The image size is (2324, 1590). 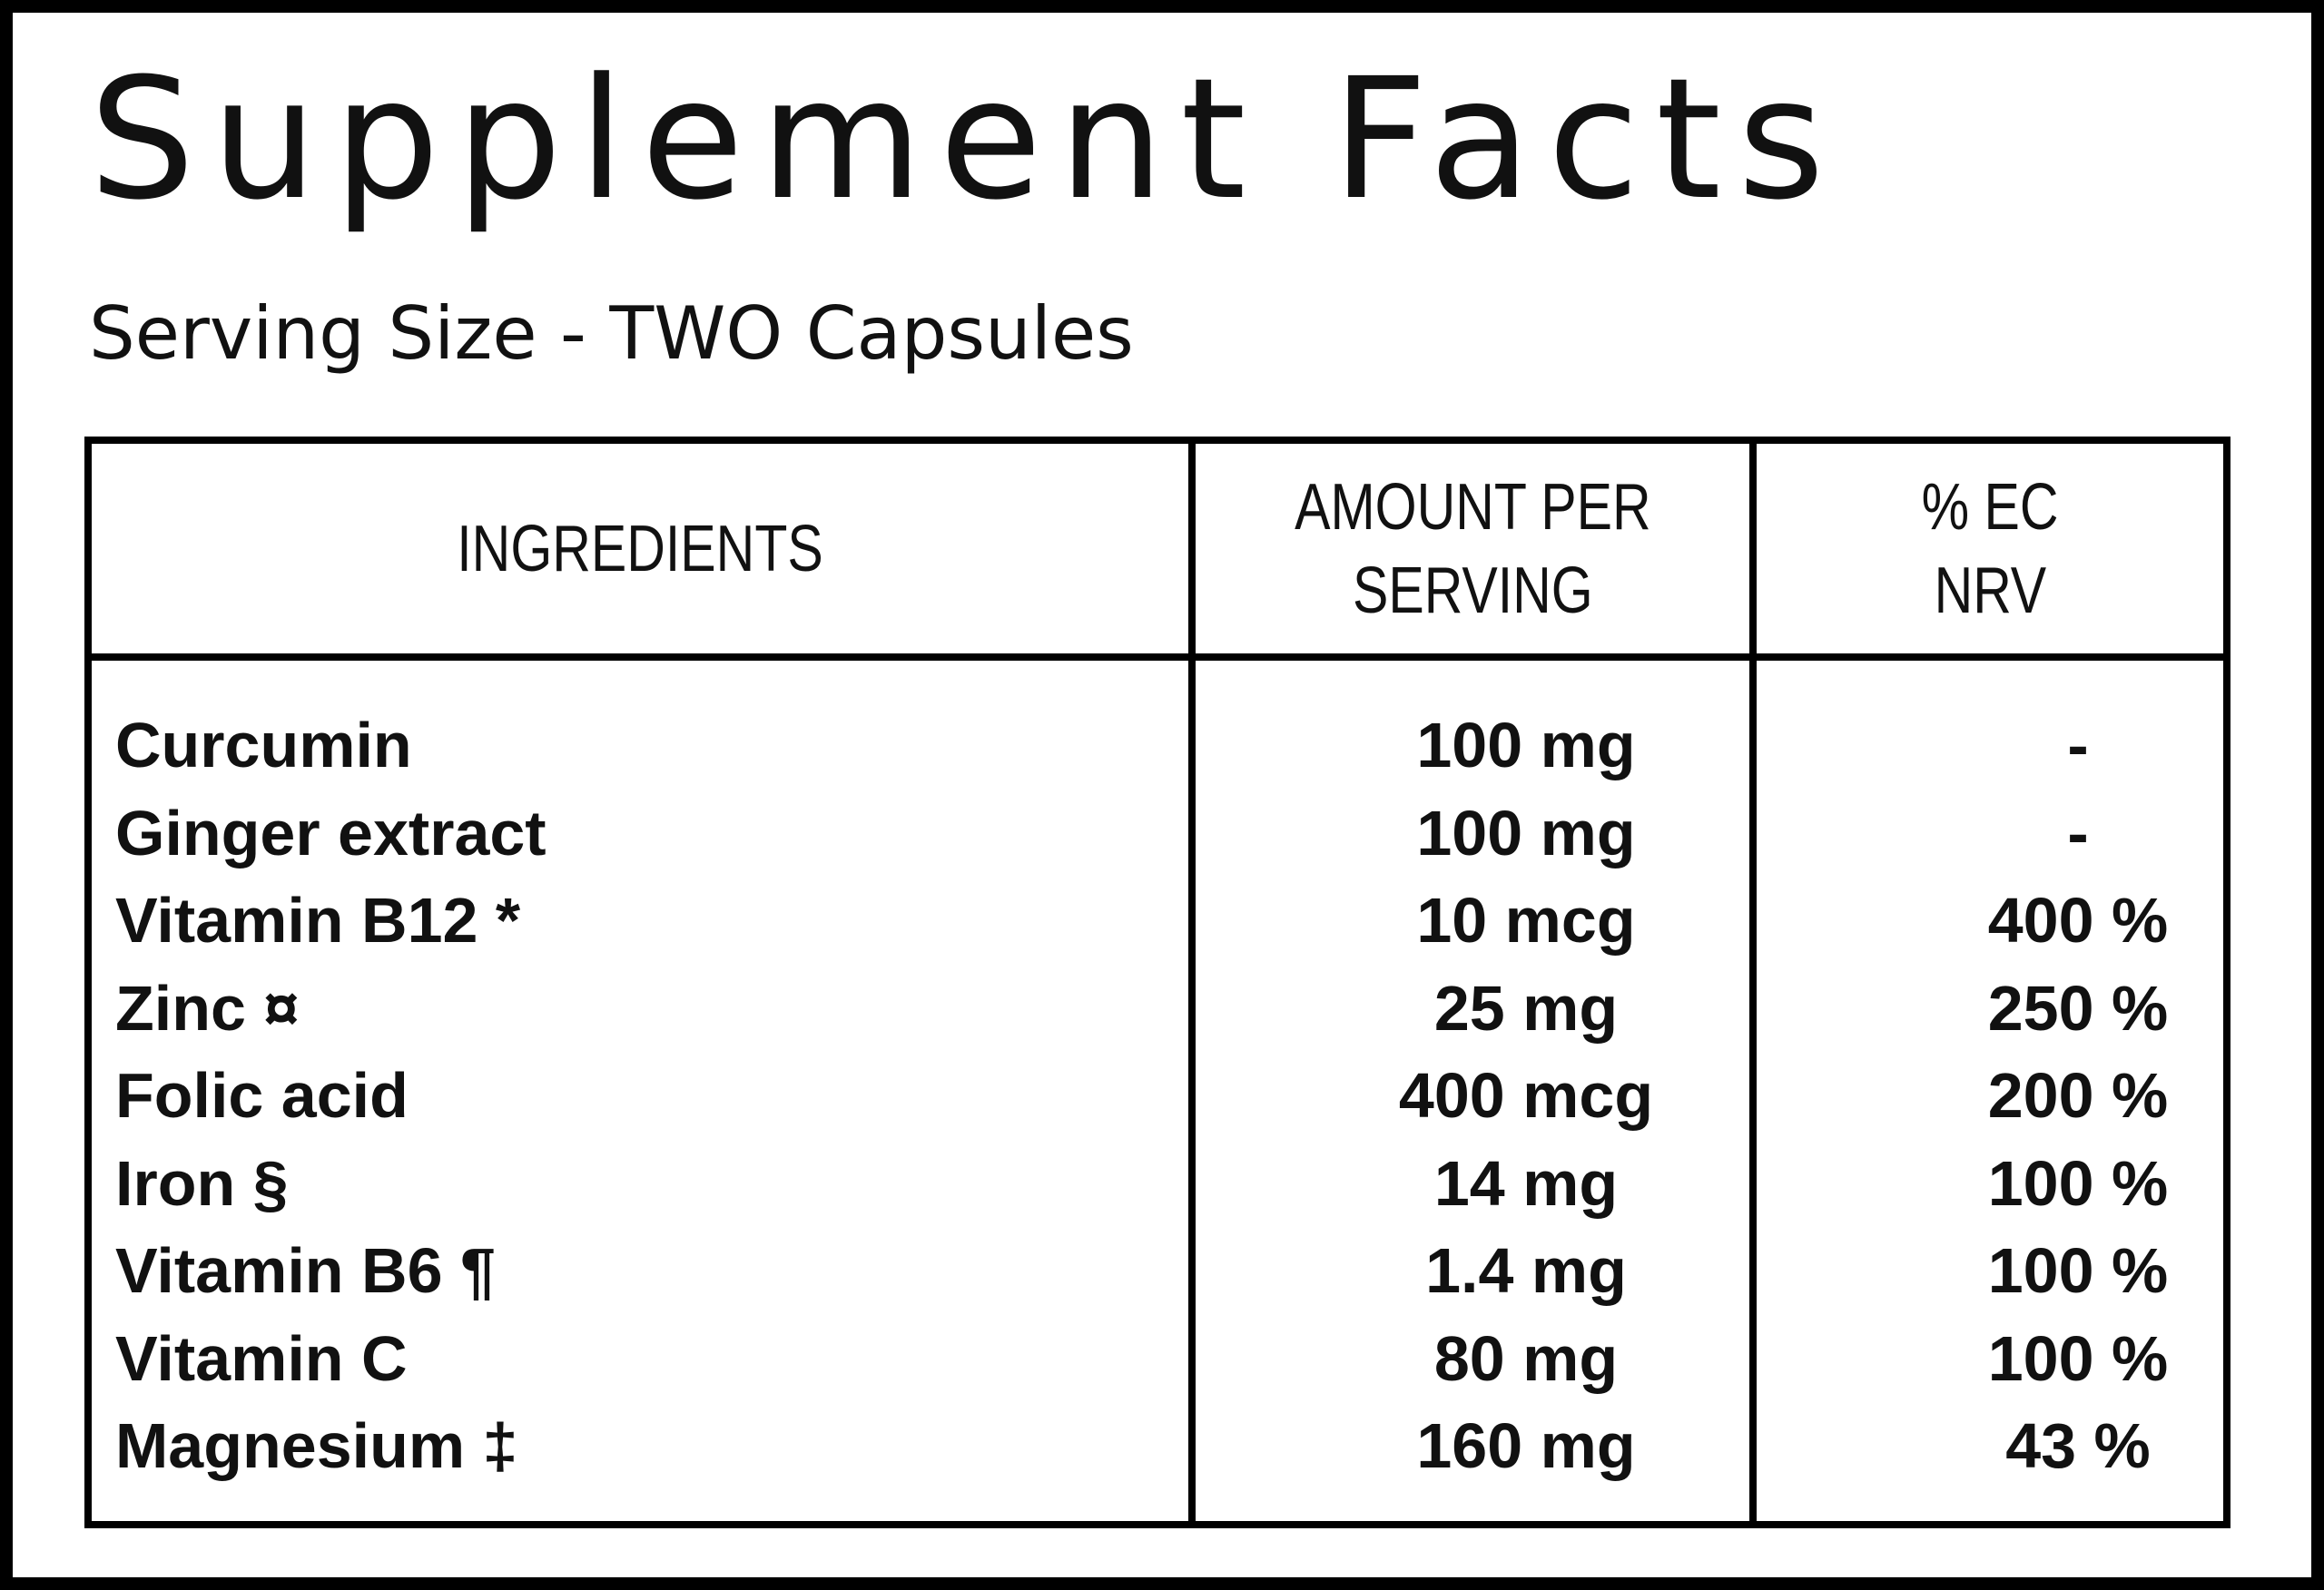 What do you see at coordinates (1472, 590) in the screenshot?
I see `header-line: SERVING` at bounding box center [1472, 590].